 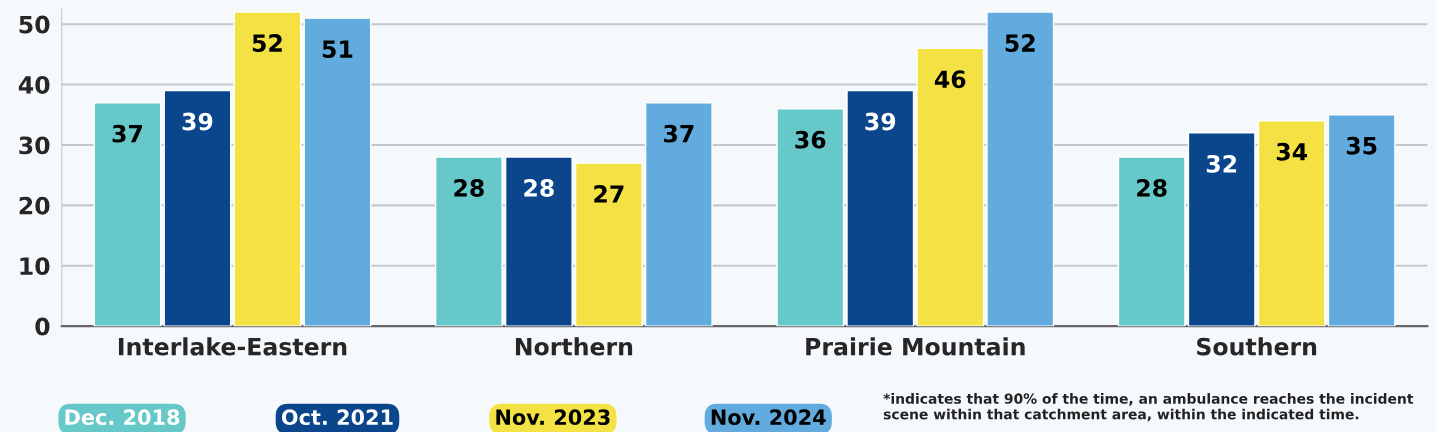 I want to click on x-tick-label: Interlake-Eastern, so click(x=232, y=346).